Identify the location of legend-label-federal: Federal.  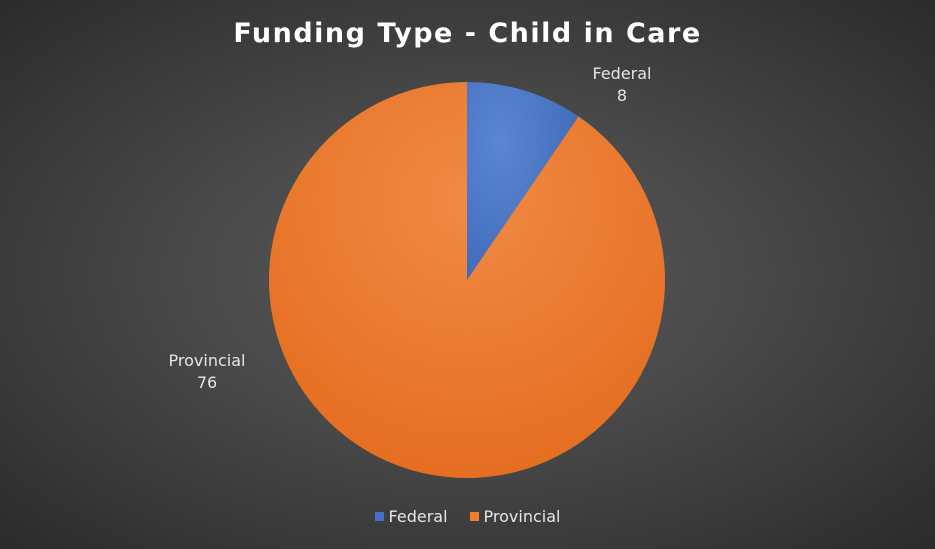
(418, 516).